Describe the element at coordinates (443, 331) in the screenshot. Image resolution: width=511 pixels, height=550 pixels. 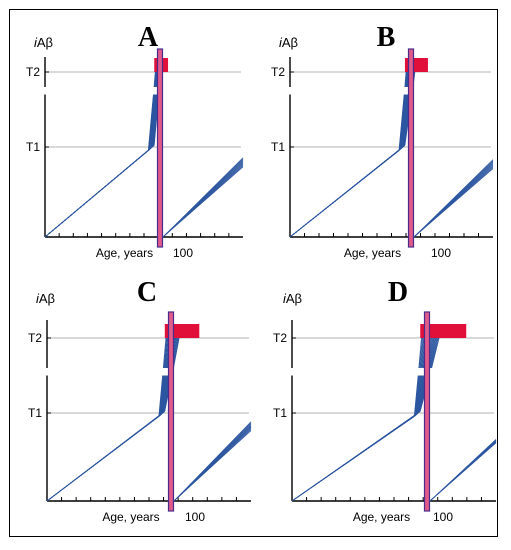
I see `red-marker-bar` at that location.